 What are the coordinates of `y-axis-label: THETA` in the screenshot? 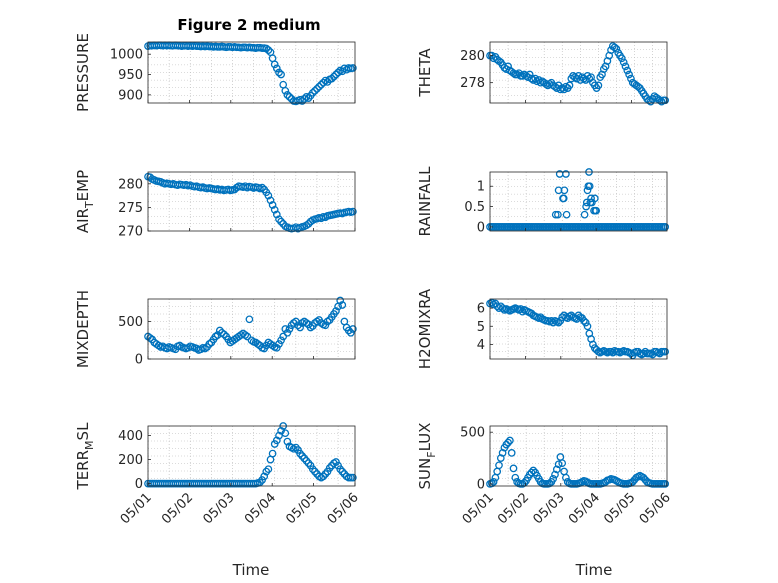 It's located at (425, 73).